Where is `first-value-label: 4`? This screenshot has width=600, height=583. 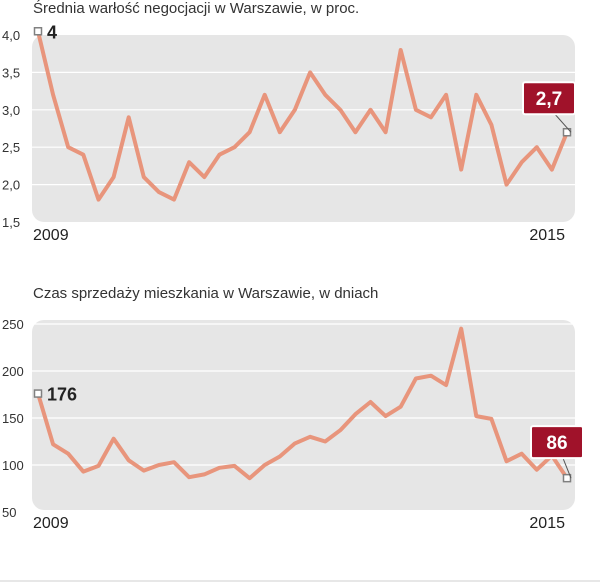 first-value-label: 4 is located at coordinates (52, 32).